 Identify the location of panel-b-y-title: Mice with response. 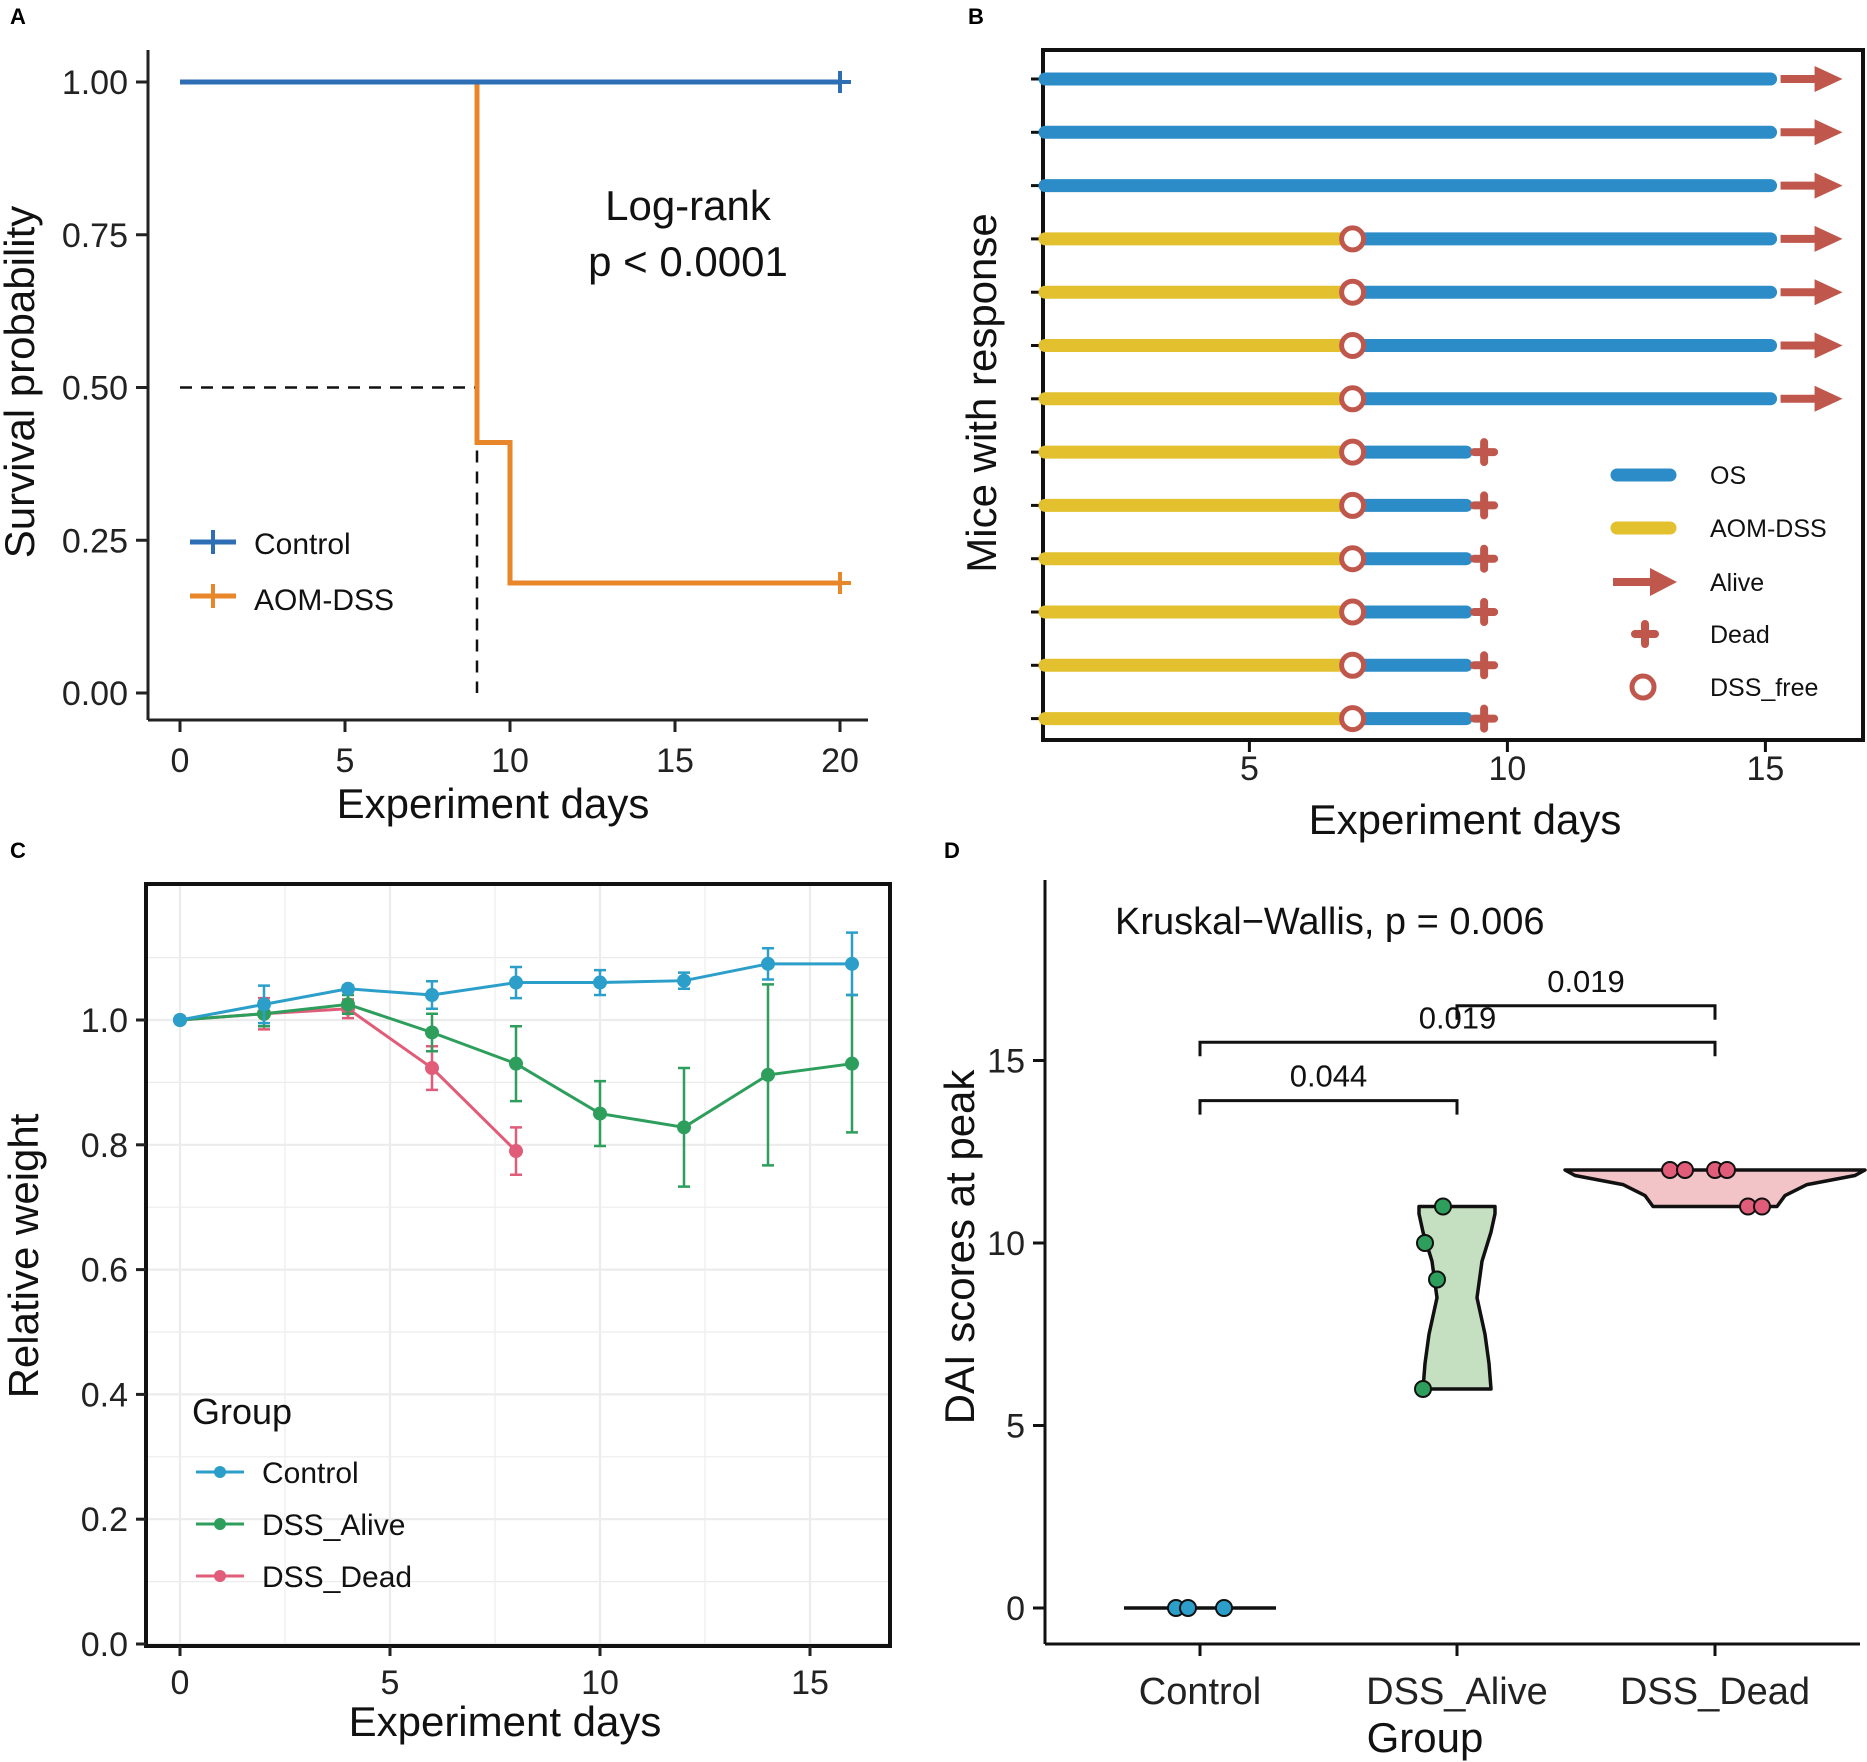
(981, 392).